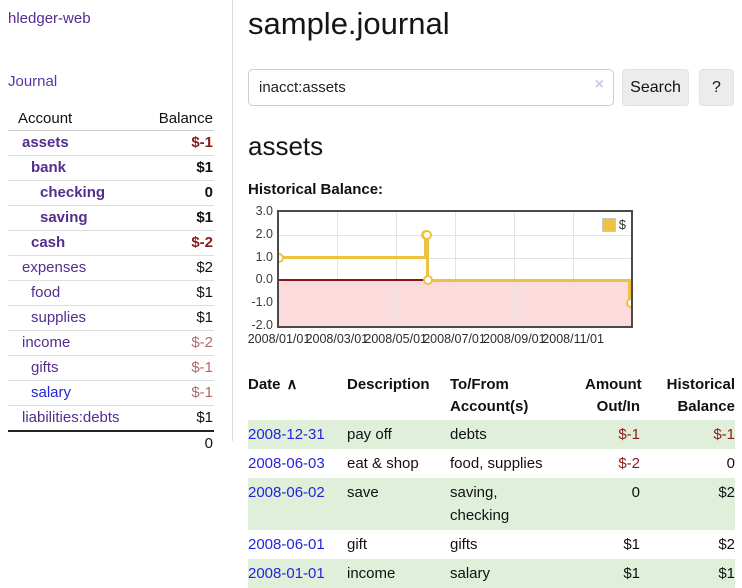 The width and height of the screenshot is (742, 588). Describe the element at coordinates (77, 119) in the screenshot. I see `accounts-header-account: Account` at that location.